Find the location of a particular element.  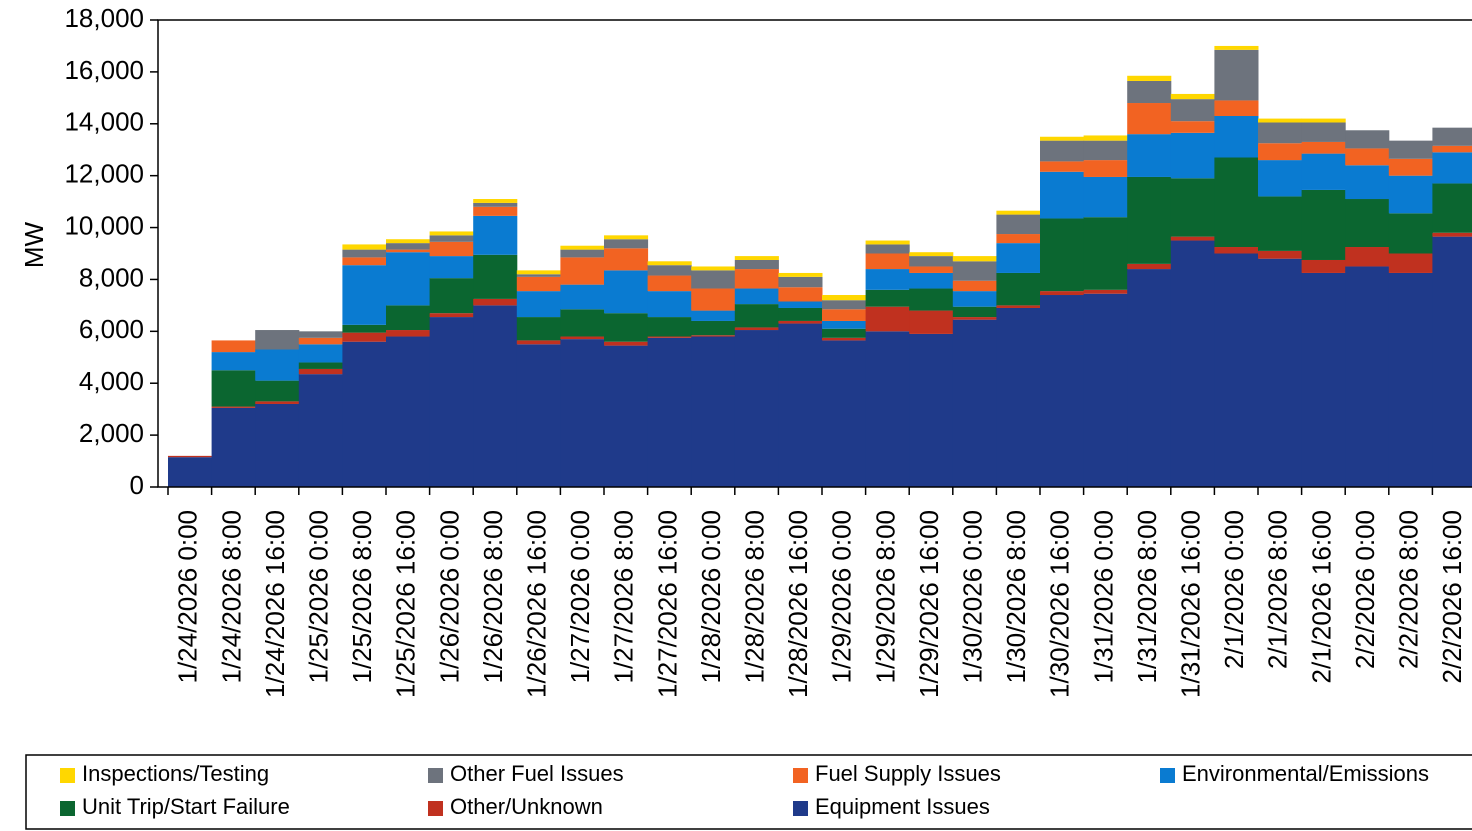

x-tick-label: 1/25/2026 0:00 is located at coordinates (318, 597).